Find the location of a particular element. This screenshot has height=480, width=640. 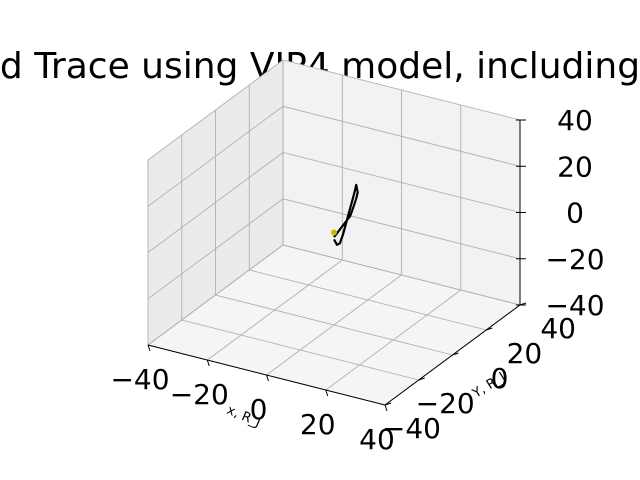

data-marks is located at coordinates (345, 214).